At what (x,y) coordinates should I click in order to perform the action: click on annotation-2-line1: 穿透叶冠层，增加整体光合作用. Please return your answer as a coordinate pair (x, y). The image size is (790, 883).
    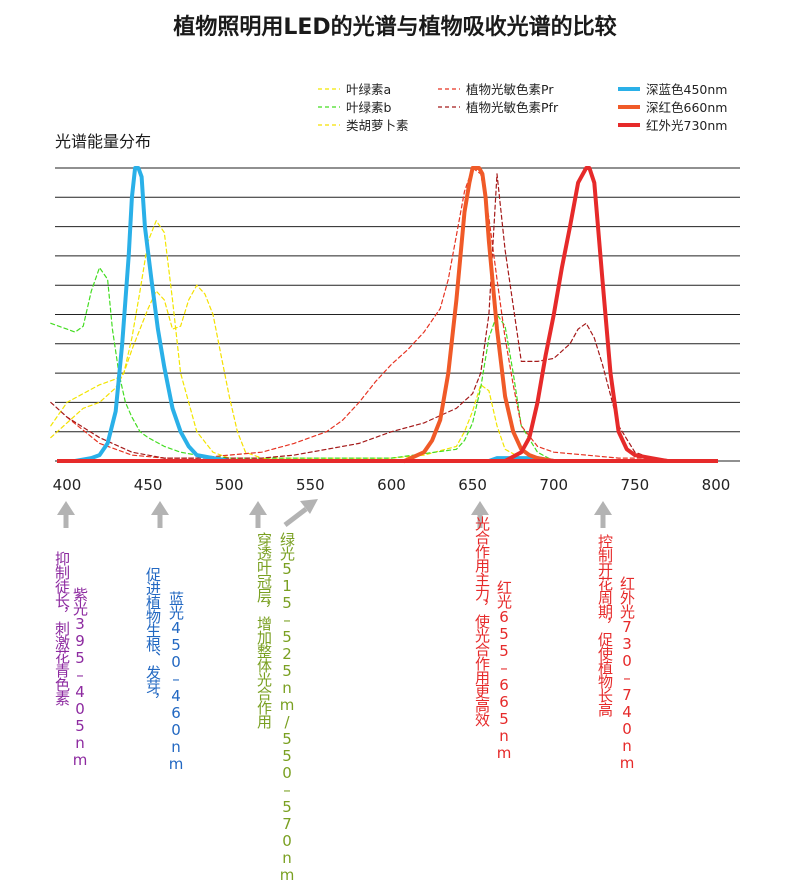
    Looking at the image, I should click on (264, 630).